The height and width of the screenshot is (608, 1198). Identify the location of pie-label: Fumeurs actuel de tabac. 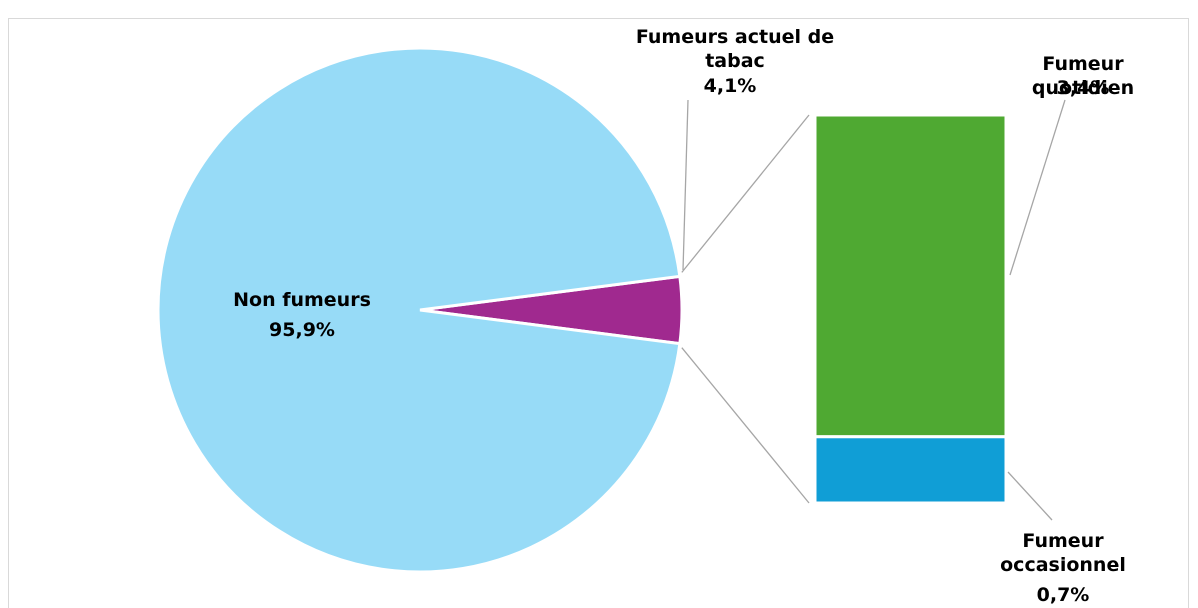
(735, 49).